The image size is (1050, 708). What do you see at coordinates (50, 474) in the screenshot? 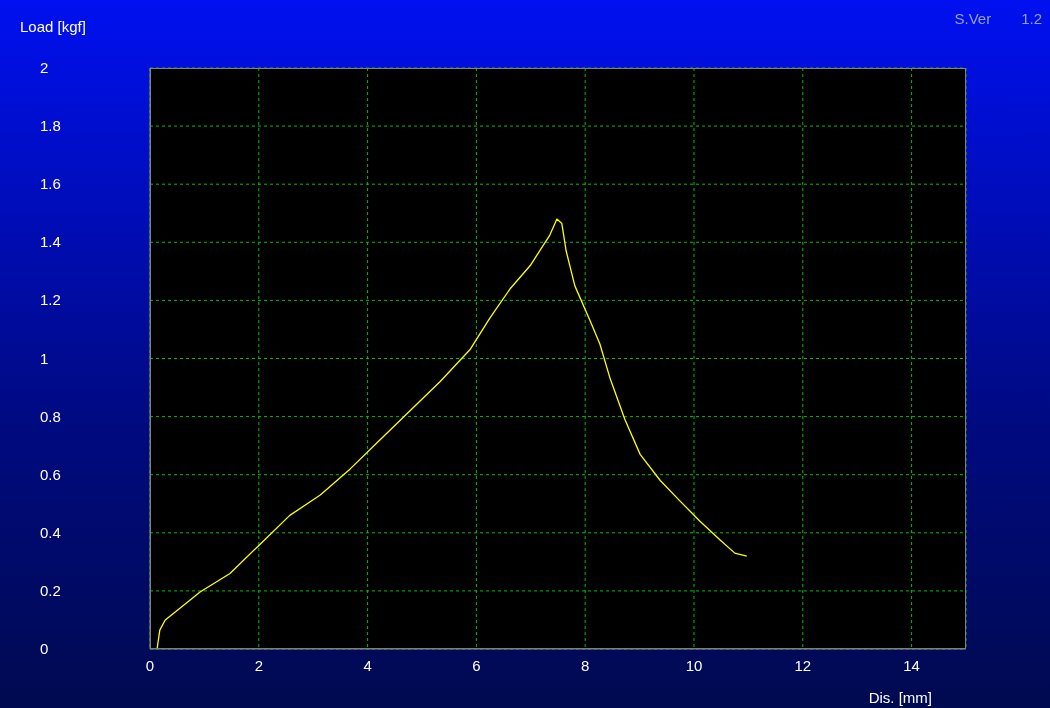
I see `y-tick-label: 0.6` at bounding box center [50, 474].